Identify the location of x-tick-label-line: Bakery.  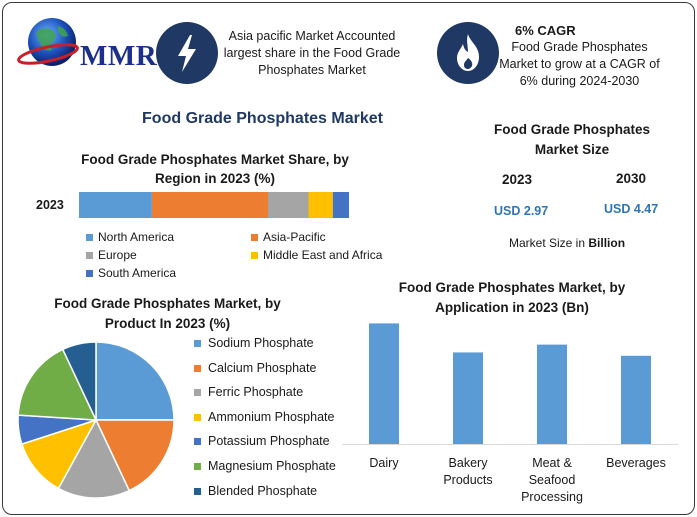
(468, 463).